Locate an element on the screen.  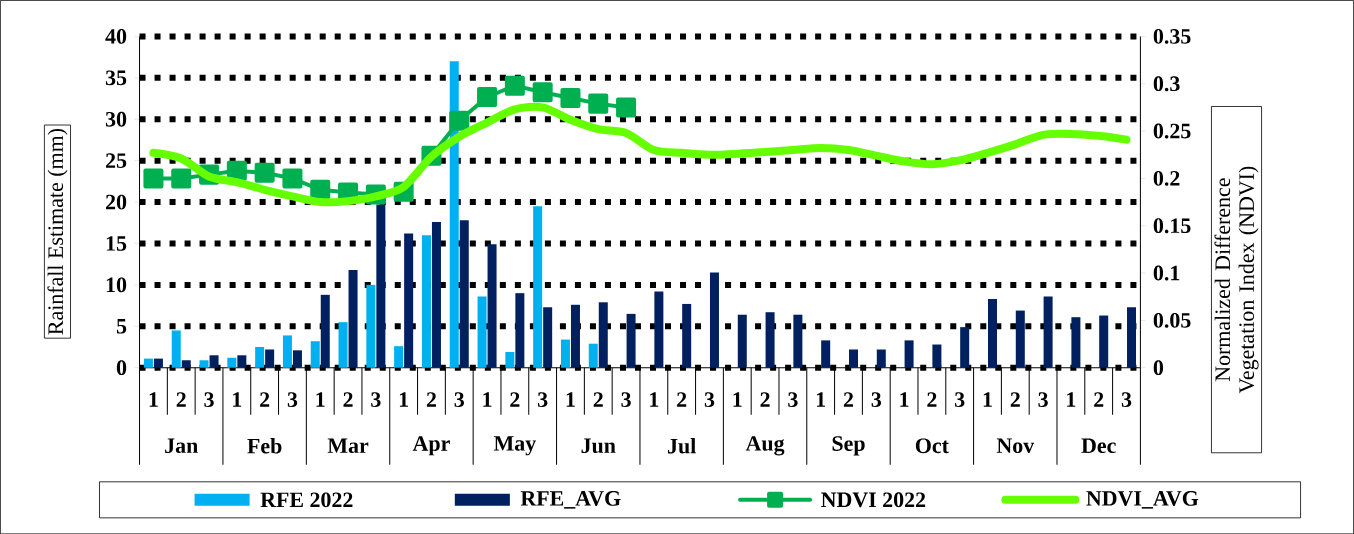
legend-label: NDVI 2022 is located at coordinates (873, 500).